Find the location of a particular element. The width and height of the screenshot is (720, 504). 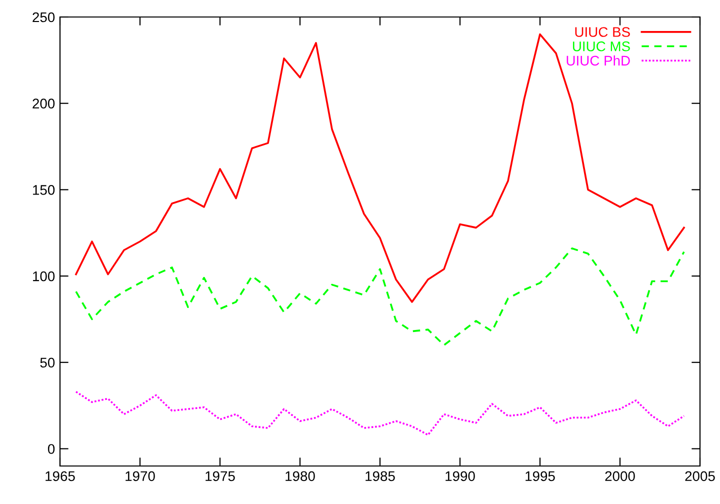

x-tick-label: 1965 is located at coordinates (60, 476).